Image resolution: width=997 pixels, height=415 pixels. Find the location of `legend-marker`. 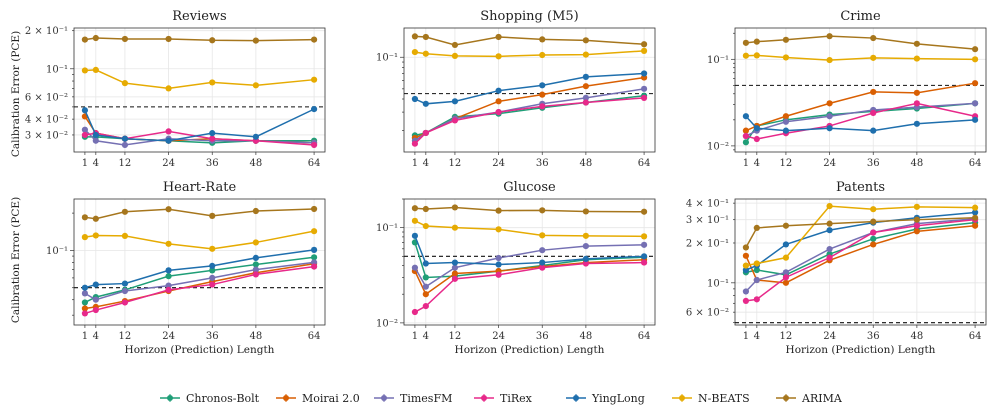

legend-marker is located at coordinates (384, 398).